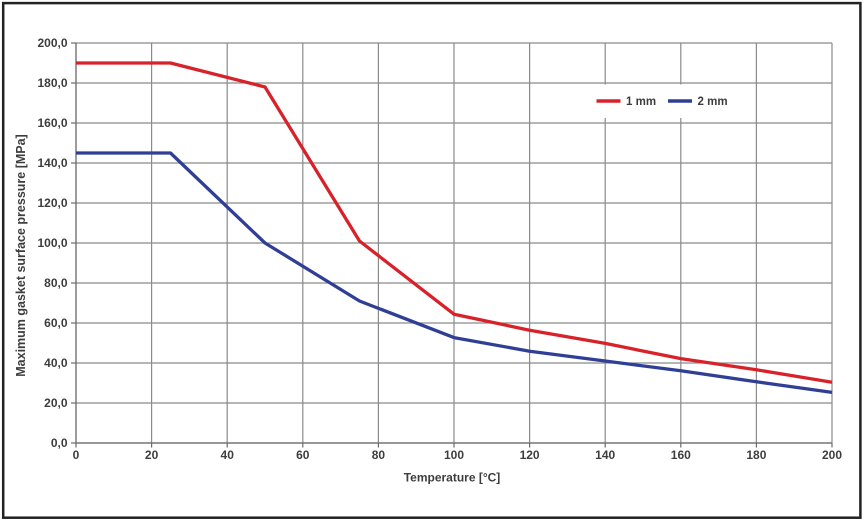  I want to click on svg-text: 60,0, so click(56, 323).